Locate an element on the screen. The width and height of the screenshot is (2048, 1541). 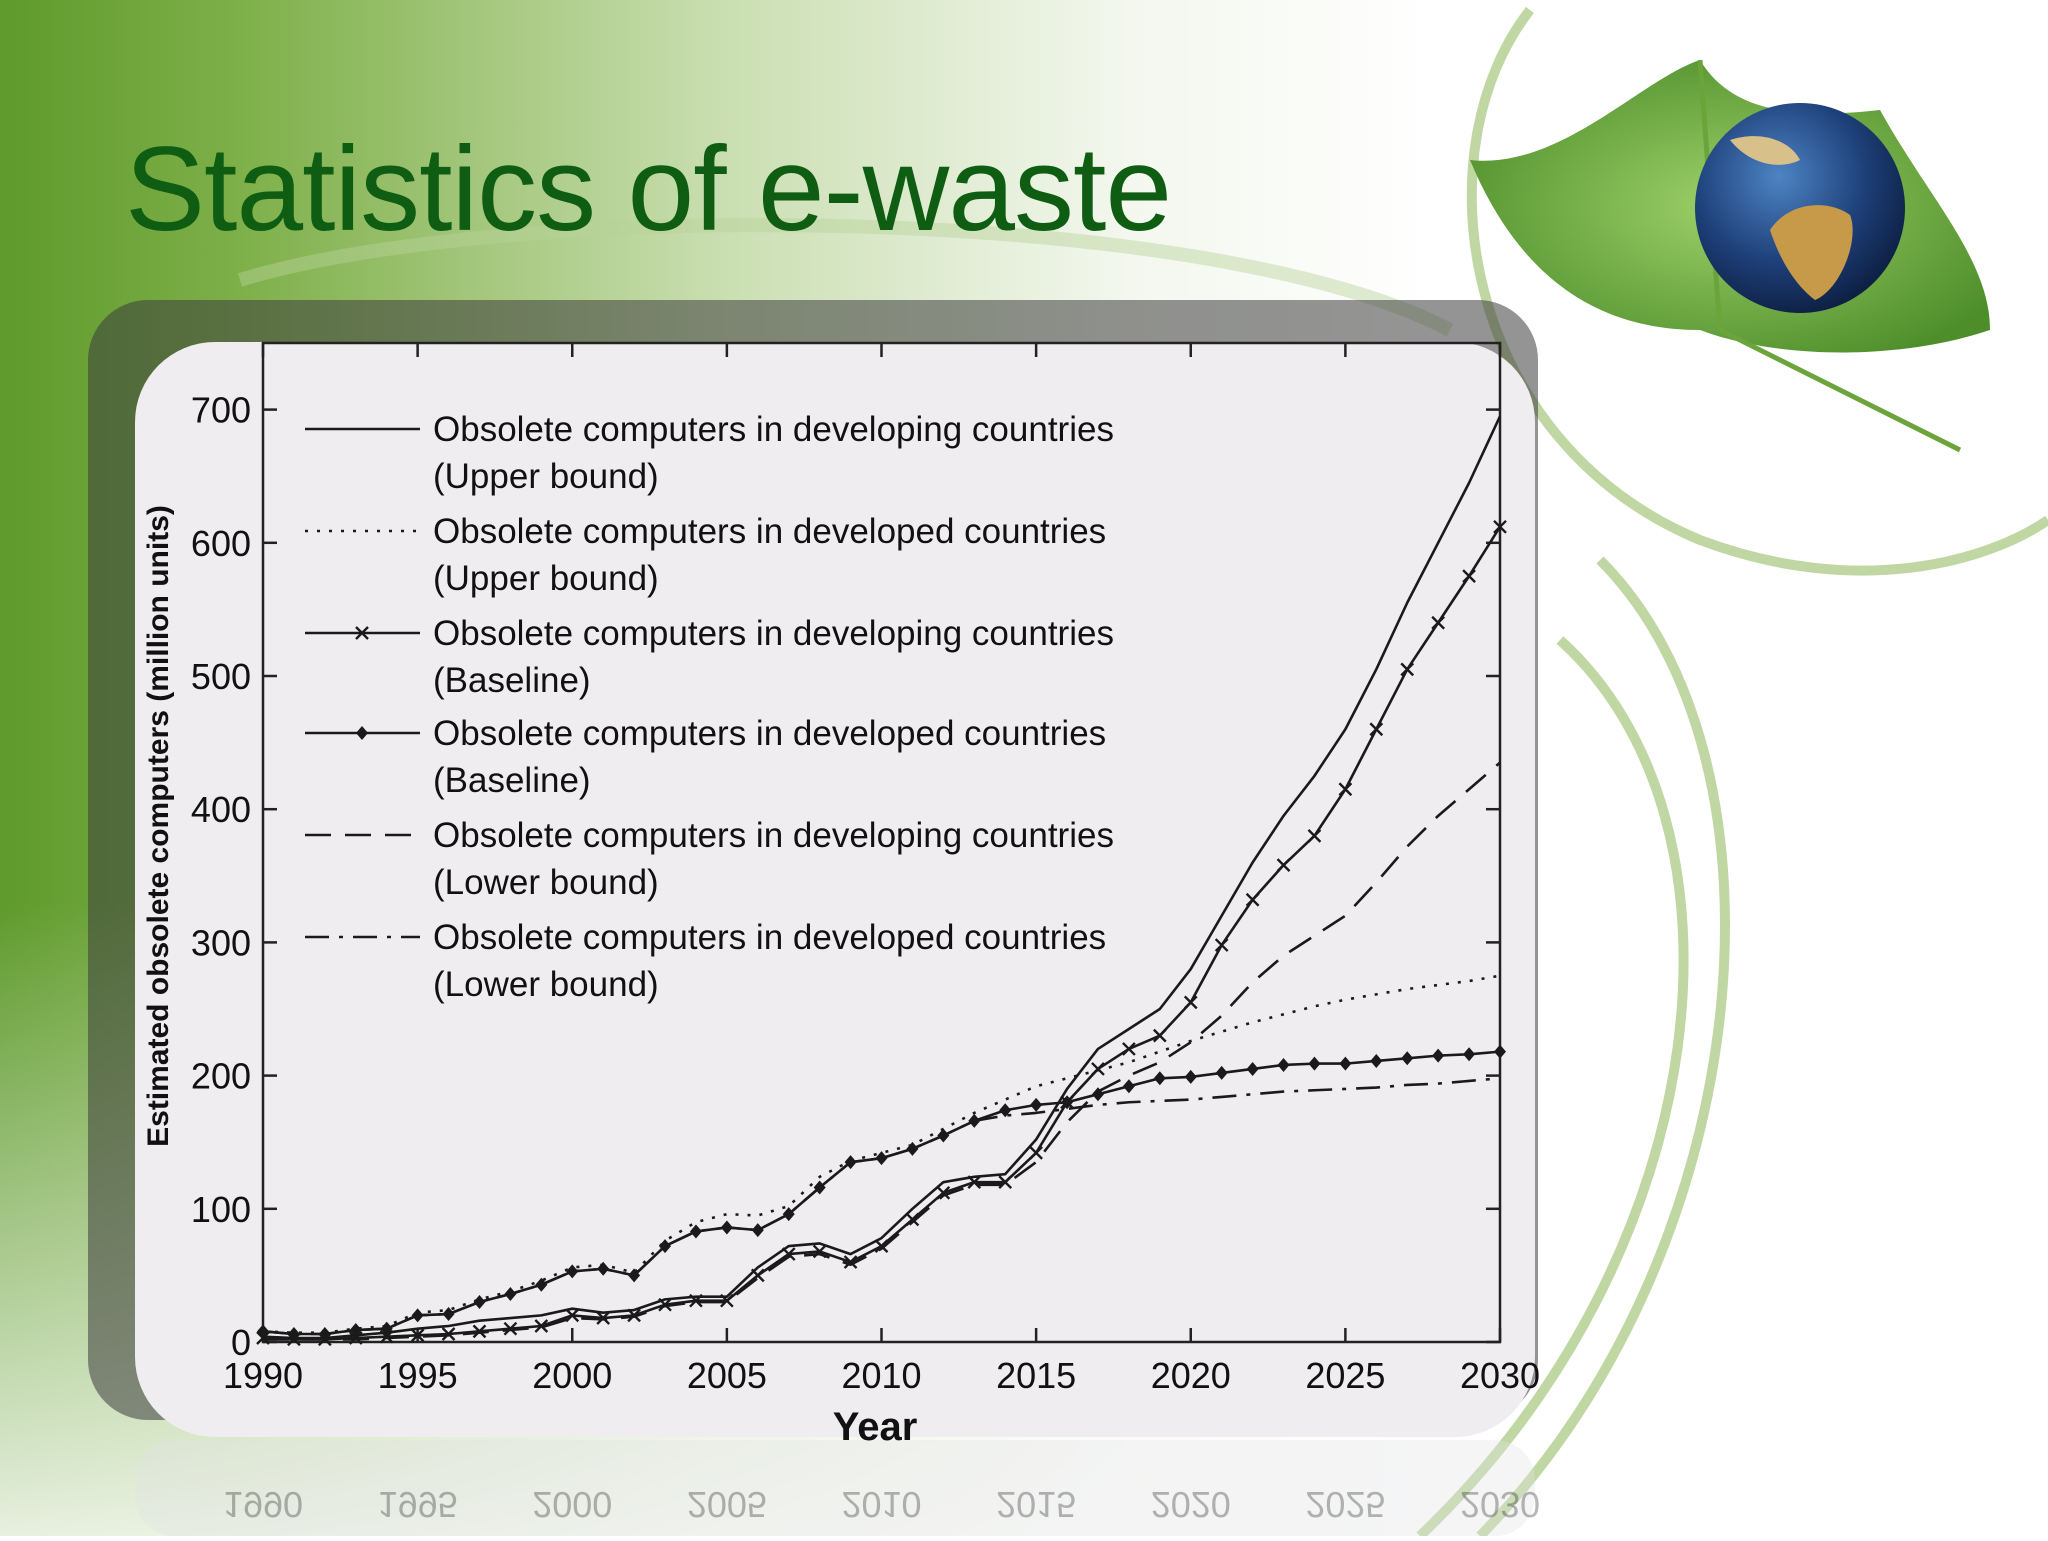
reflected-x-tick-labels: 1990 1995 2000 2005 2010 2015 2020 2025 2030 is located at coordinates (881, 1504).